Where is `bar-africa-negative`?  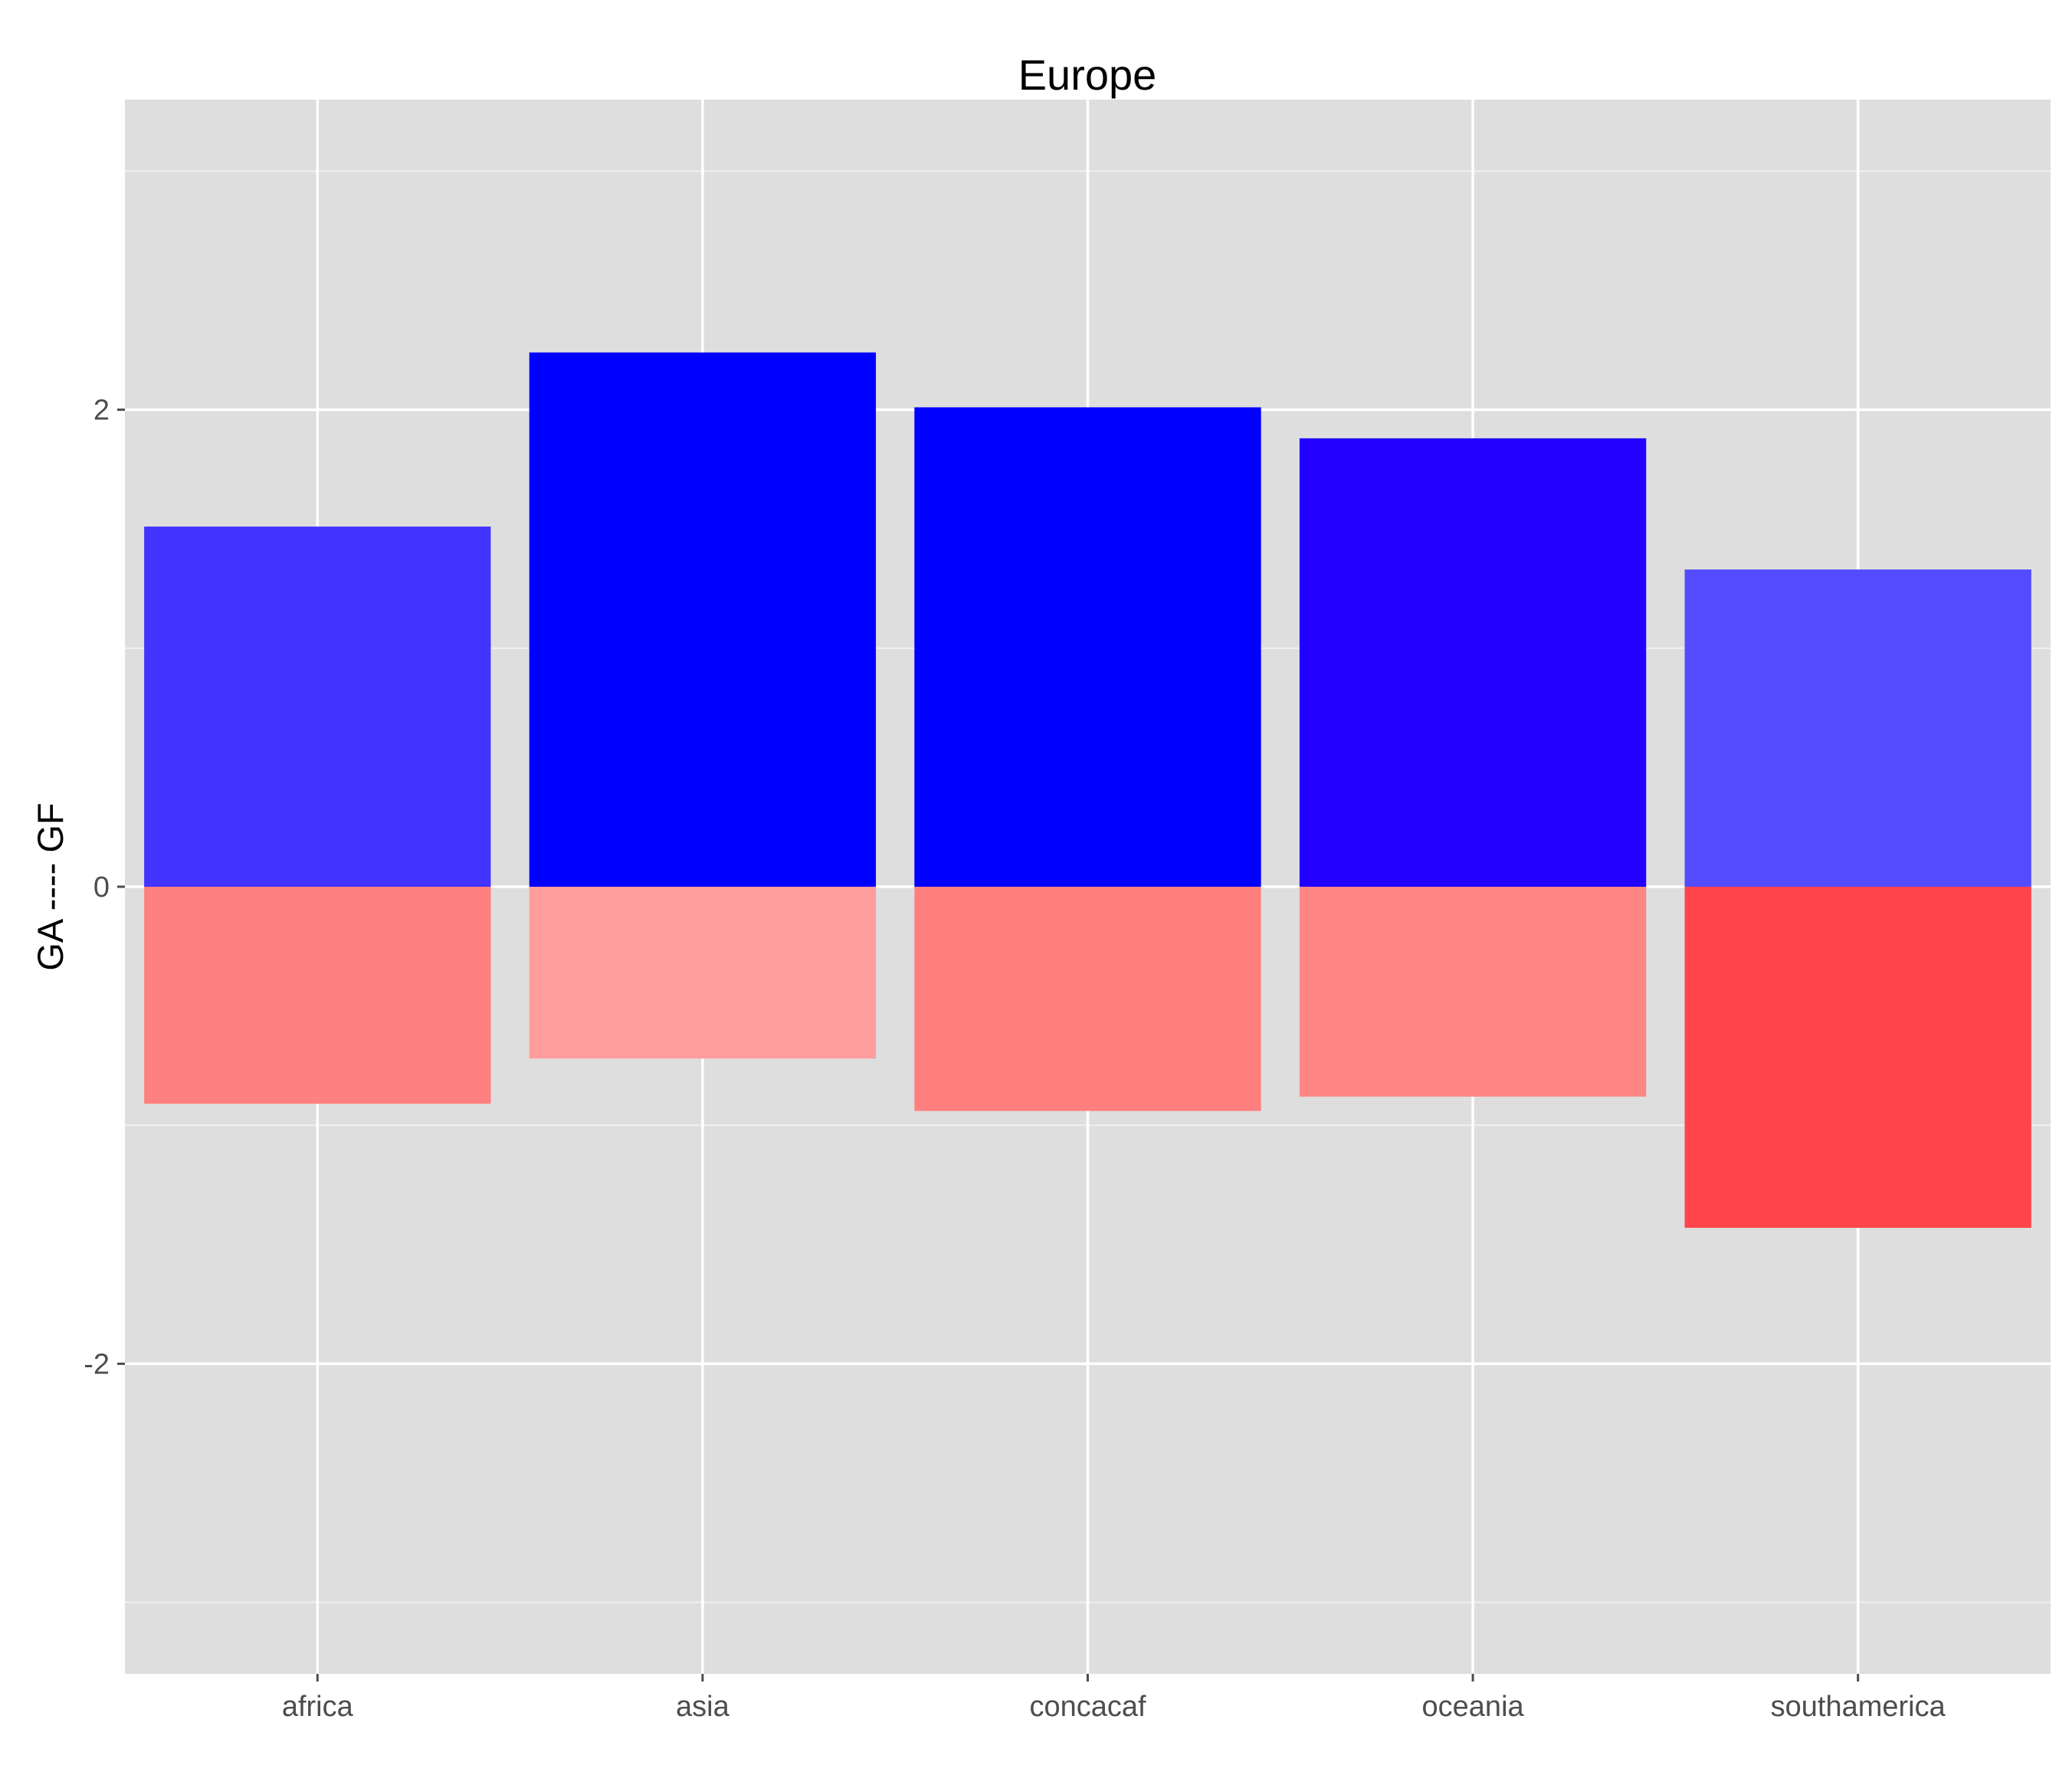 bar-africa-negative is located at coordinates (317, 995).